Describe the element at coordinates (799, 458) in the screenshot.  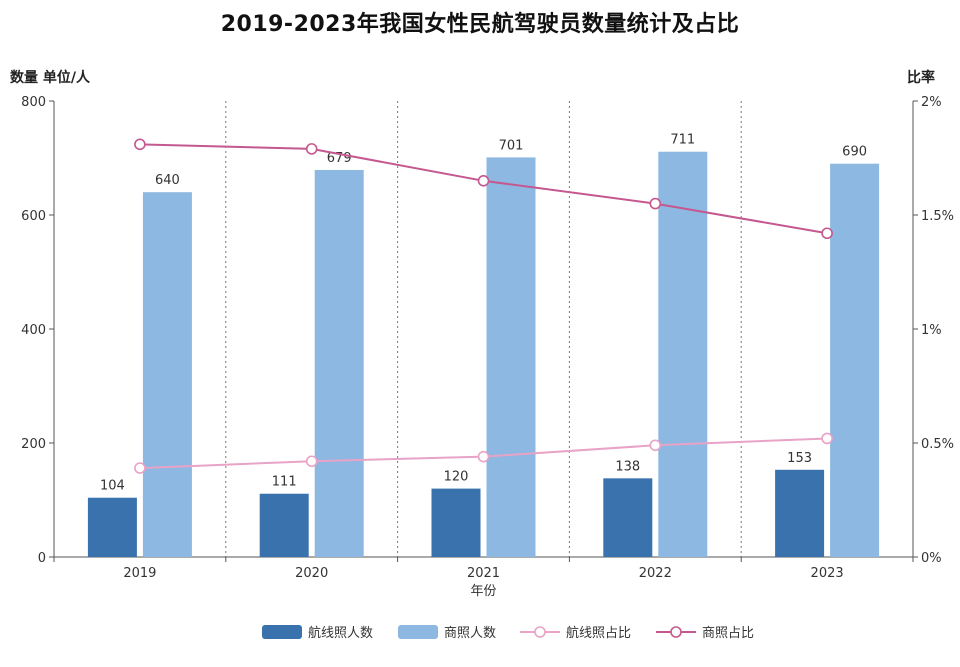
I see `bar-data-label: 153` at that location.